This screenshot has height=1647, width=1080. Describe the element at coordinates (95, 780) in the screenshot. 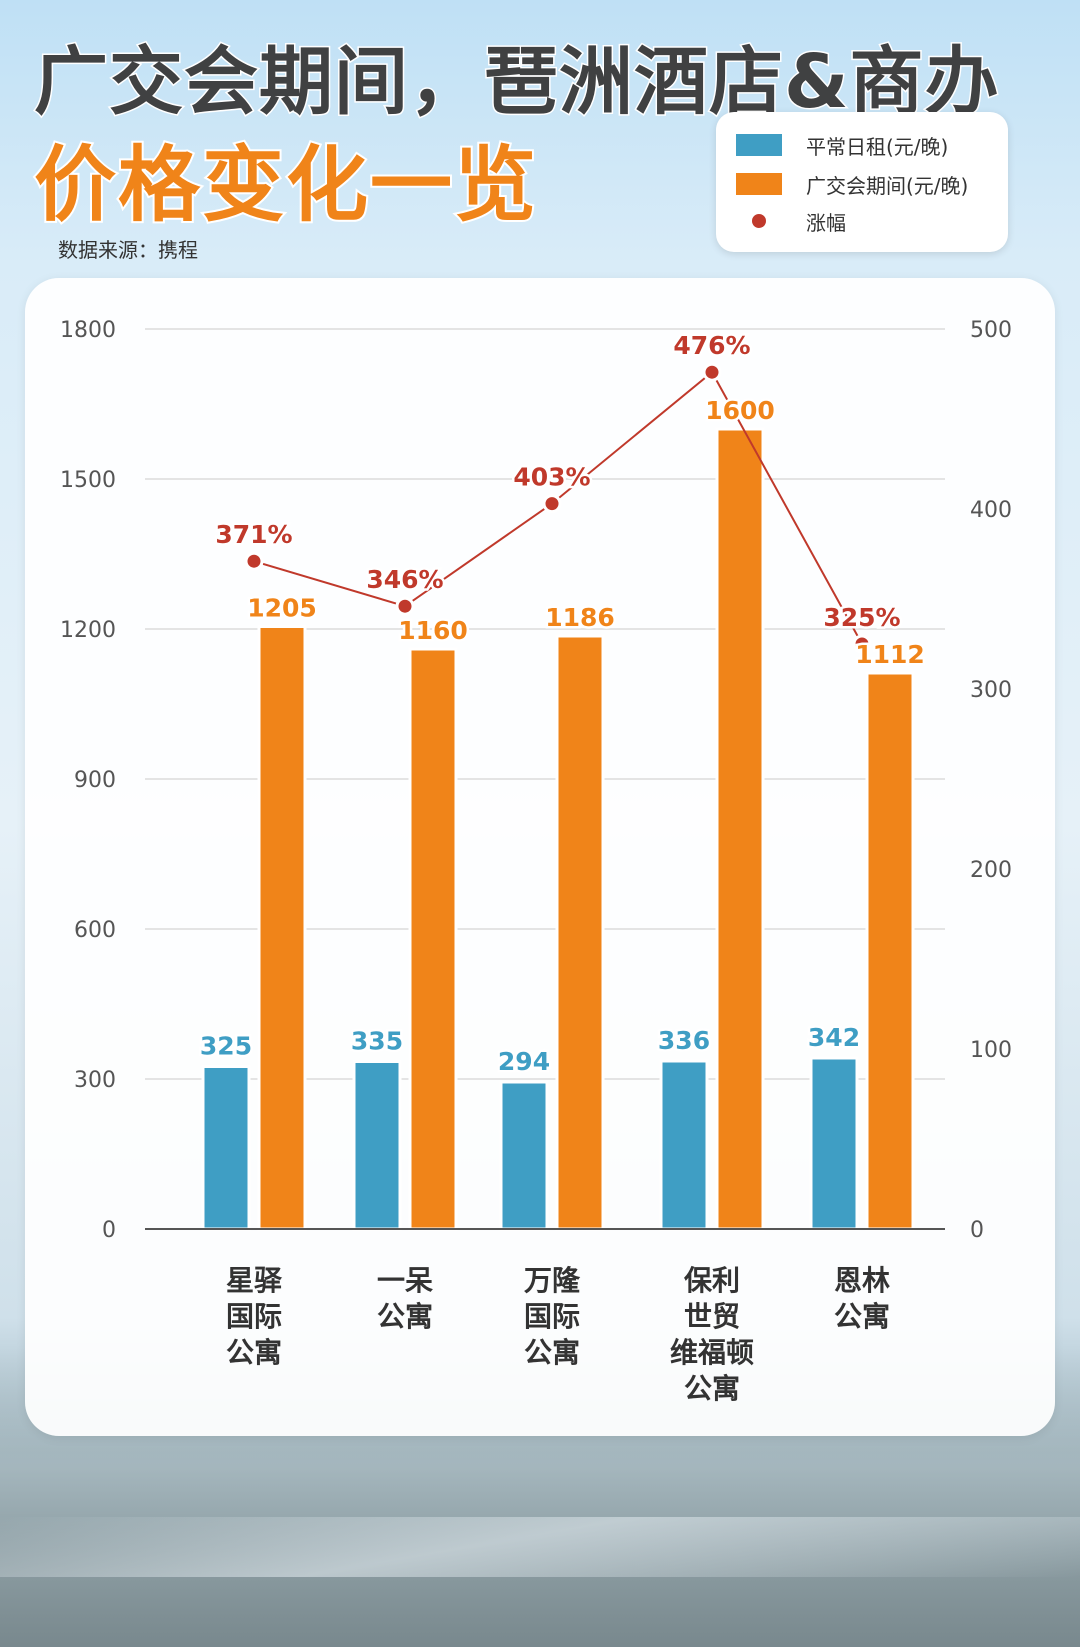

I see `y-left-tick-label: 900` at that location.